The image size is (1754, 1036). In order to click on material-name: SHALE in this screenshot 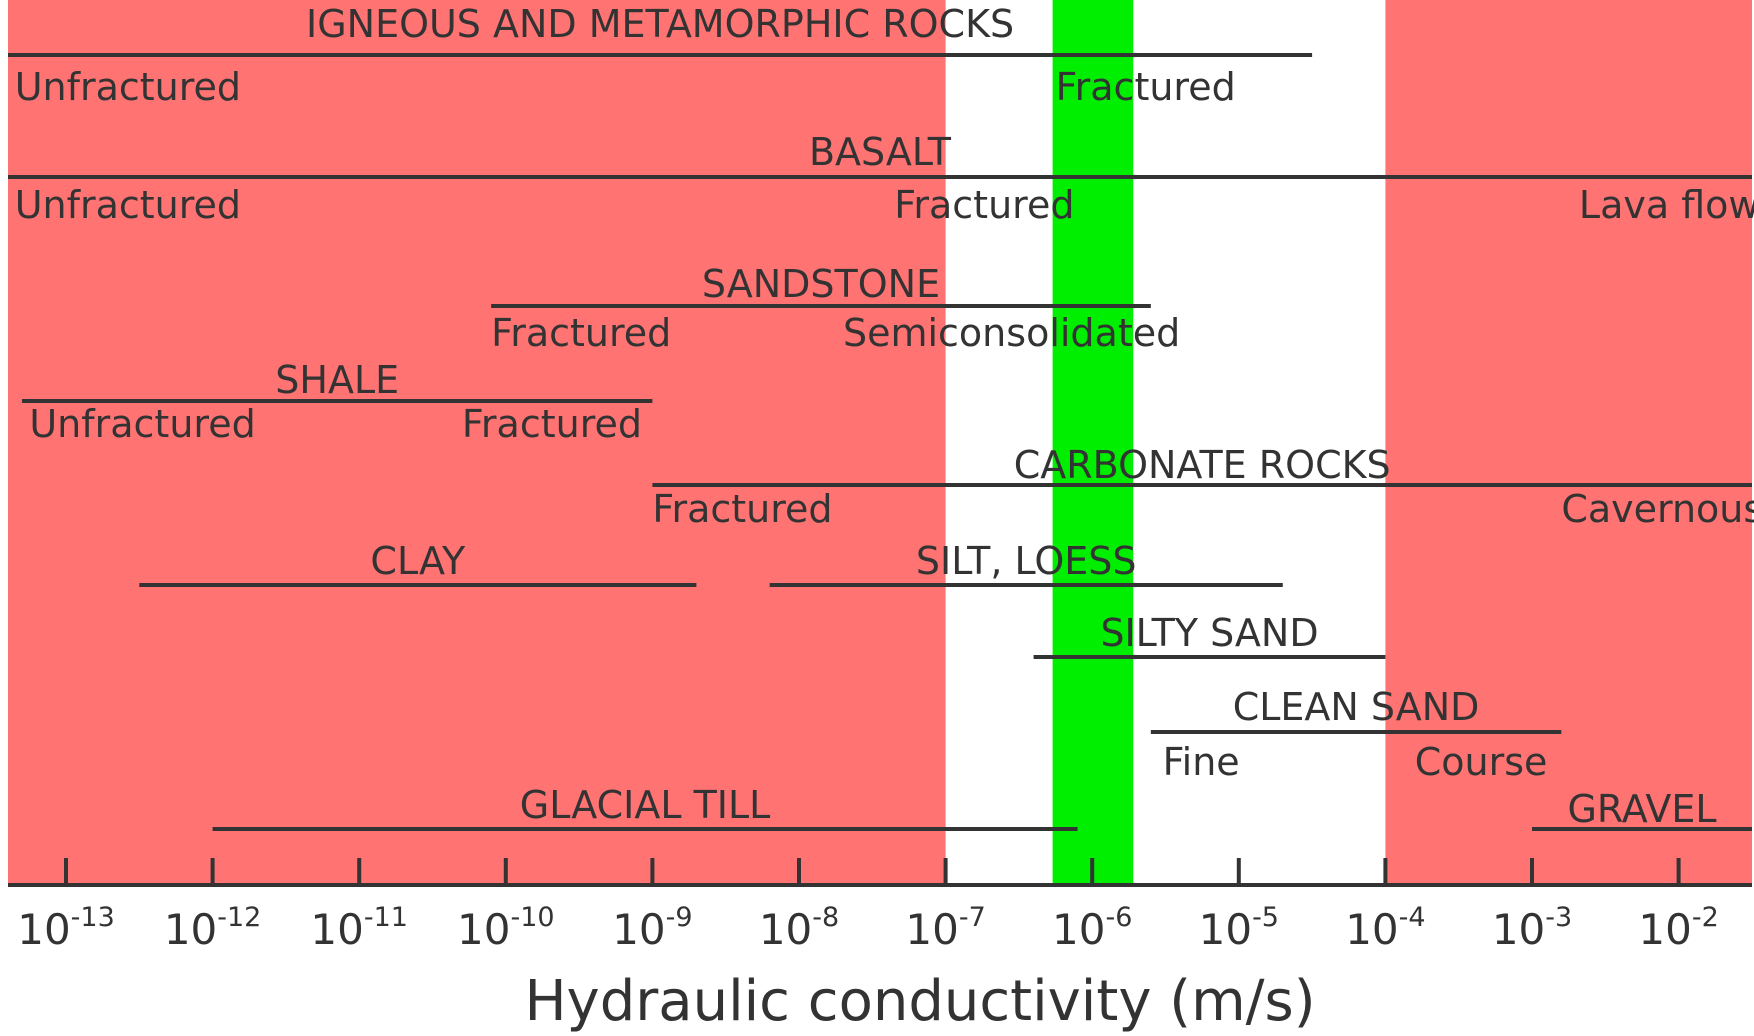, I will do `click(337, 380)`.